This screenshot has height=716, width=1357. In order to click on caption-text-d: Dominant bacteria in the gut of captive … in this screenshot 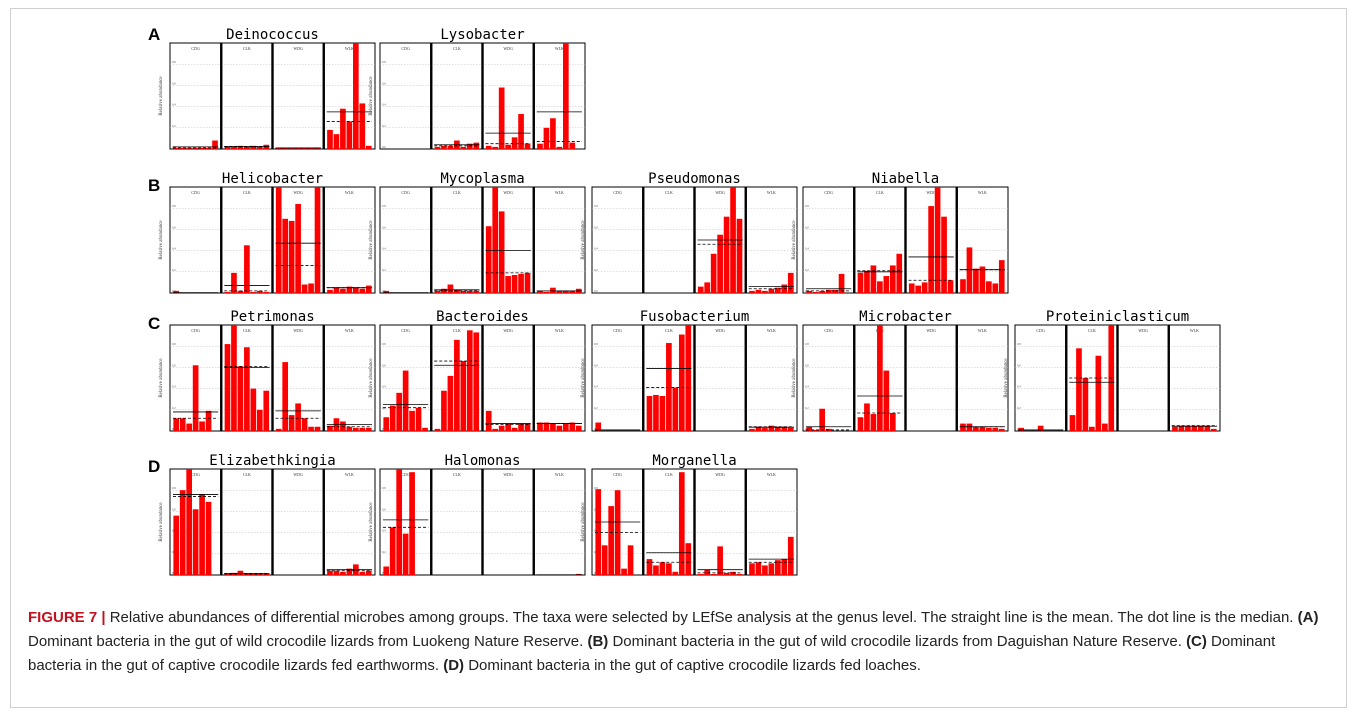, I will do `click(692, 665)`.